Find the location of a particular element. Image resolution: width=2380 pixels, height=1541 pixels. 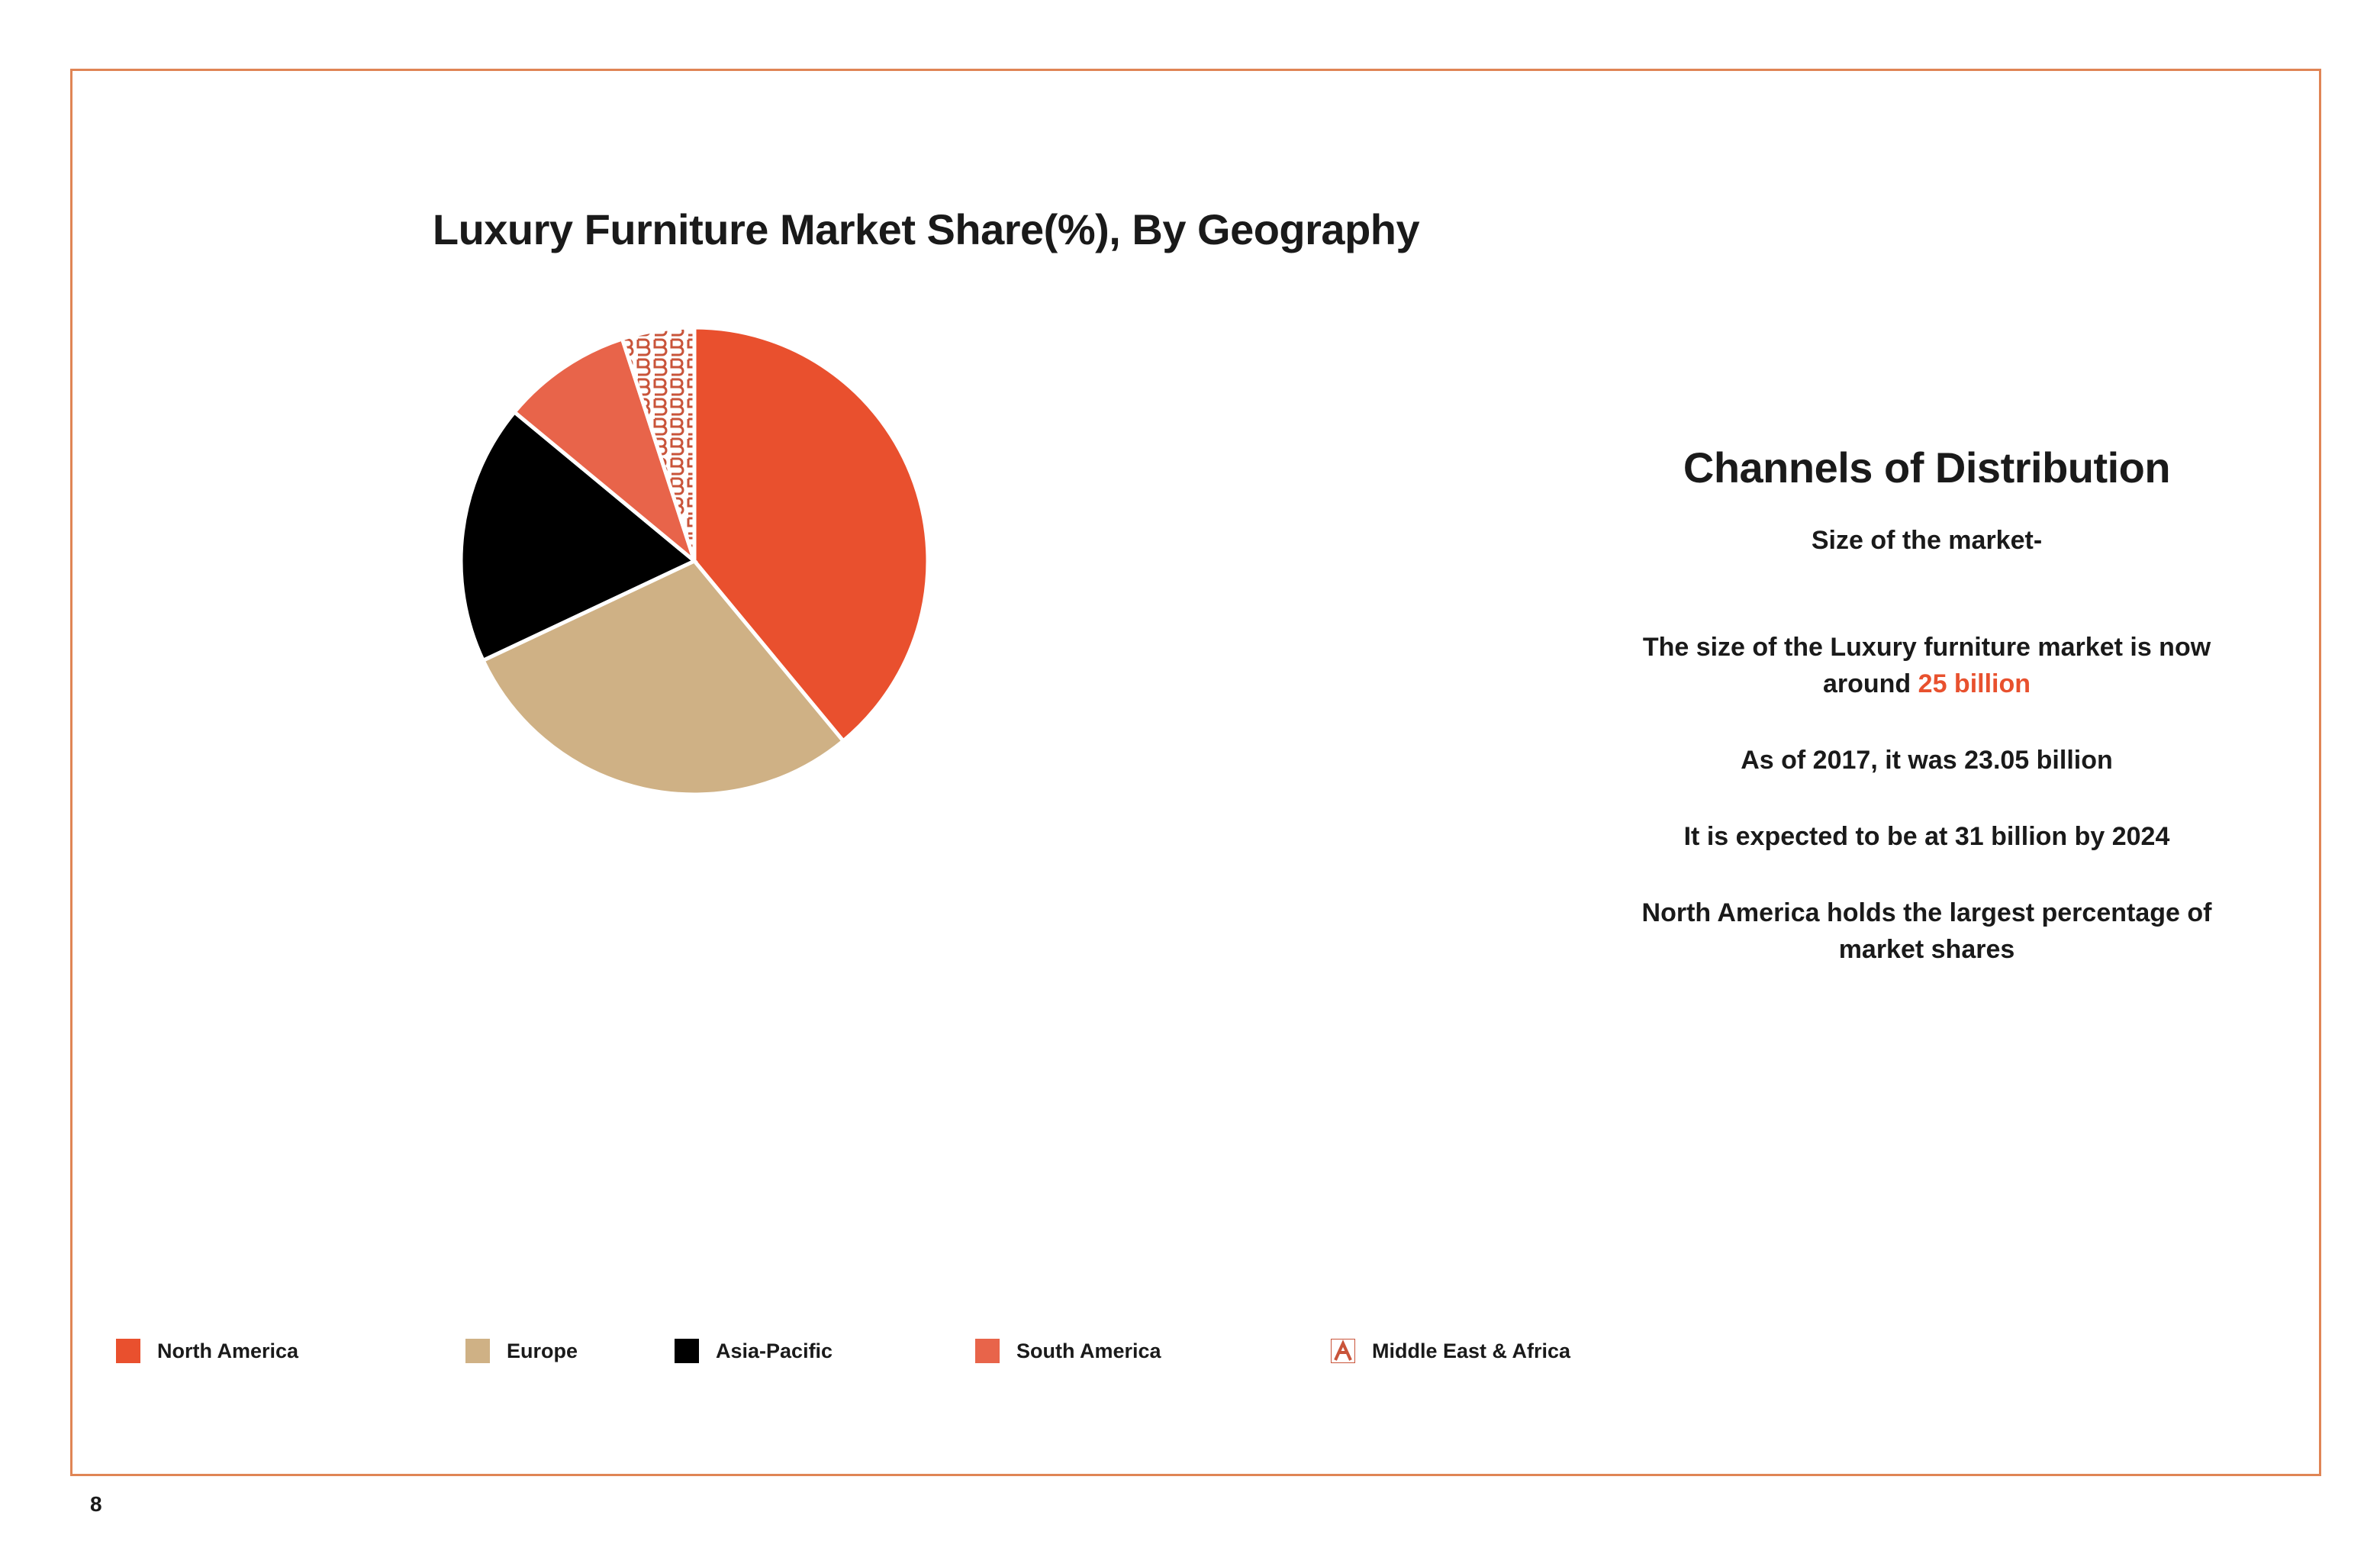

legend-item-asia-pacific: Asia-Pacific is located at coordinates (754, 1351).